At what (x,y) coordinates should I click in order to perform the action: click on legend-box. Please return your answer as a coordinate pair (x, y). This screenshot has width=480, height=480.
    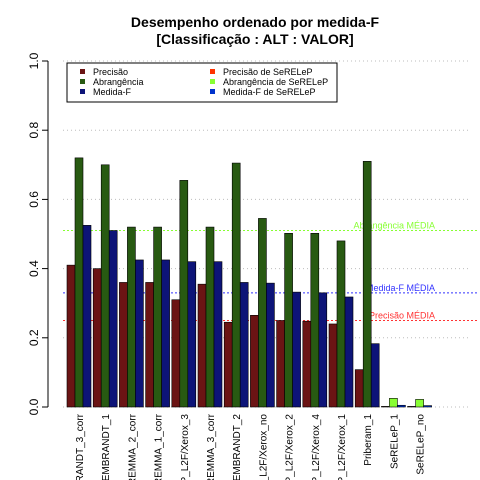
    Looking at the image, I should click on (202, 82).